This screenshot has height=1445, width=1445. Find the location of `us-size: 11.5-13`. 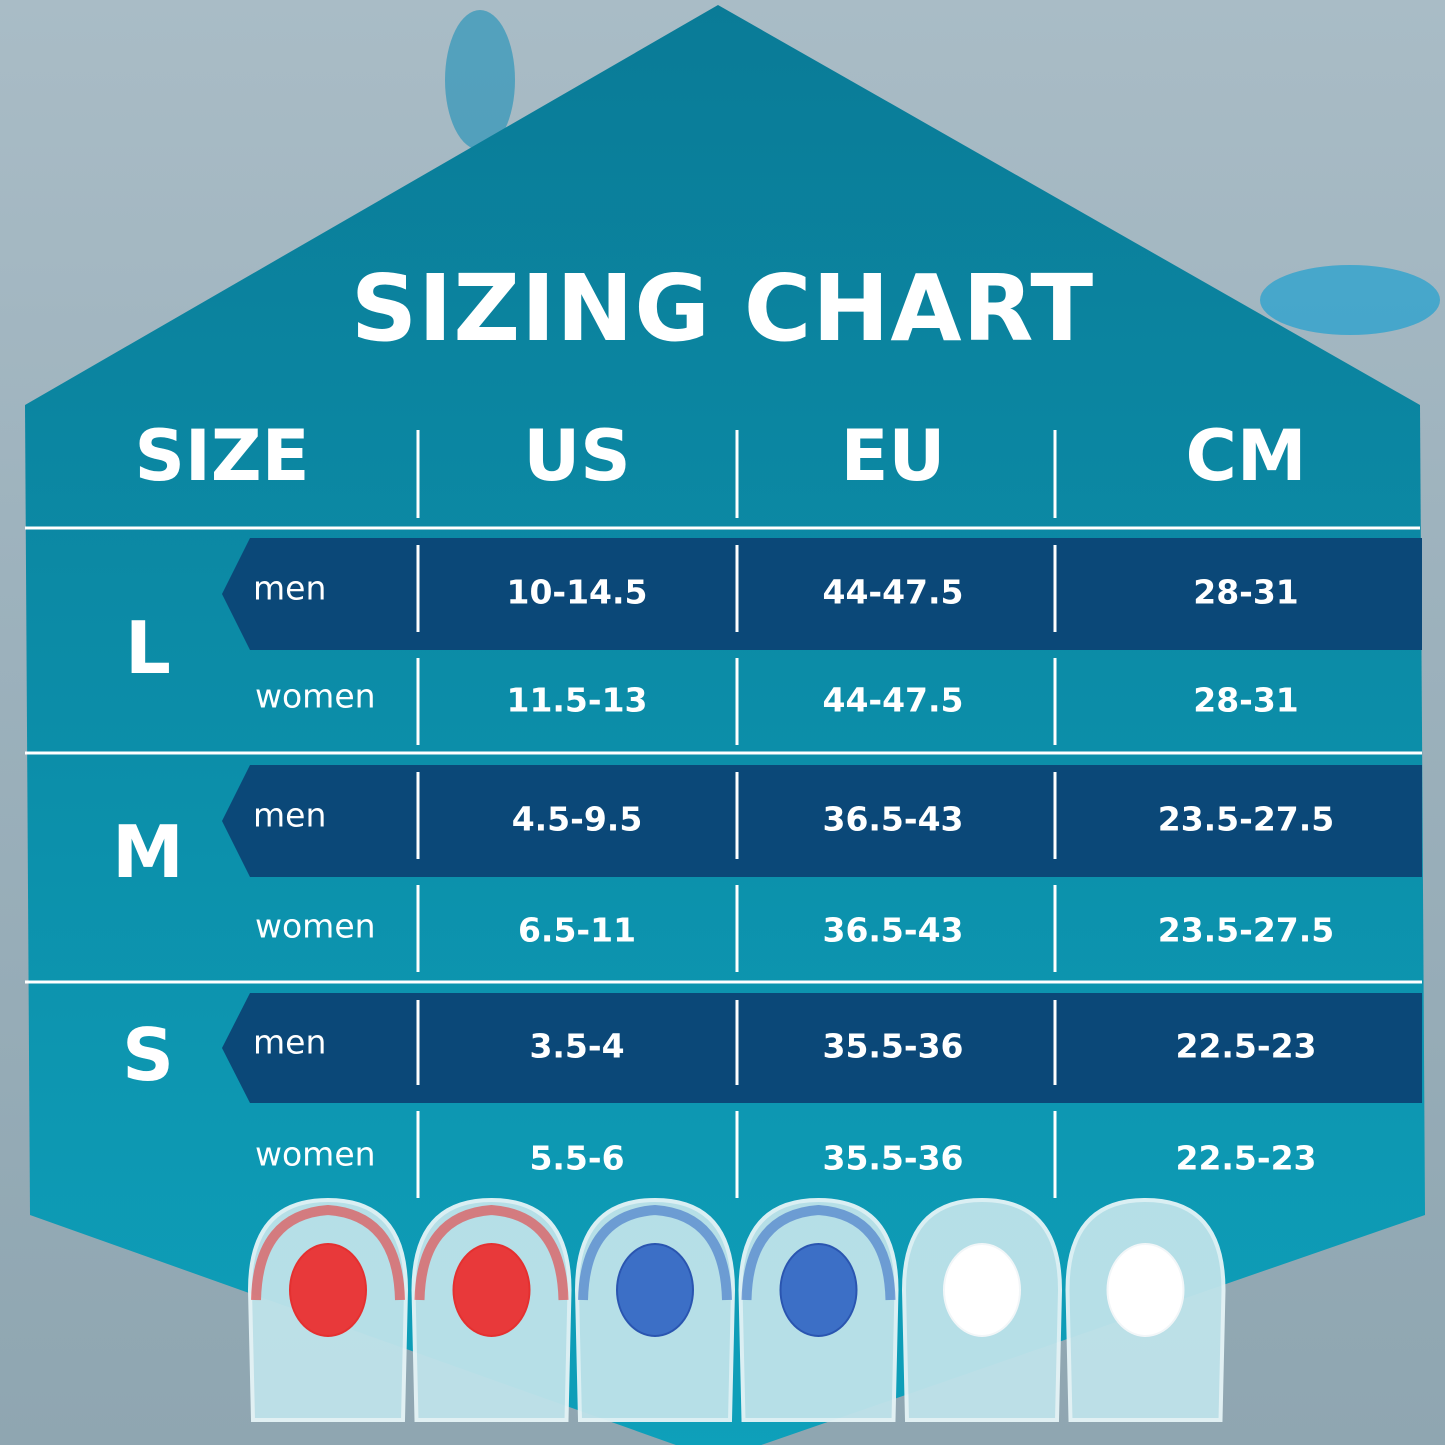

us-size: 11.5-13 is located at coordinates (577, 700).